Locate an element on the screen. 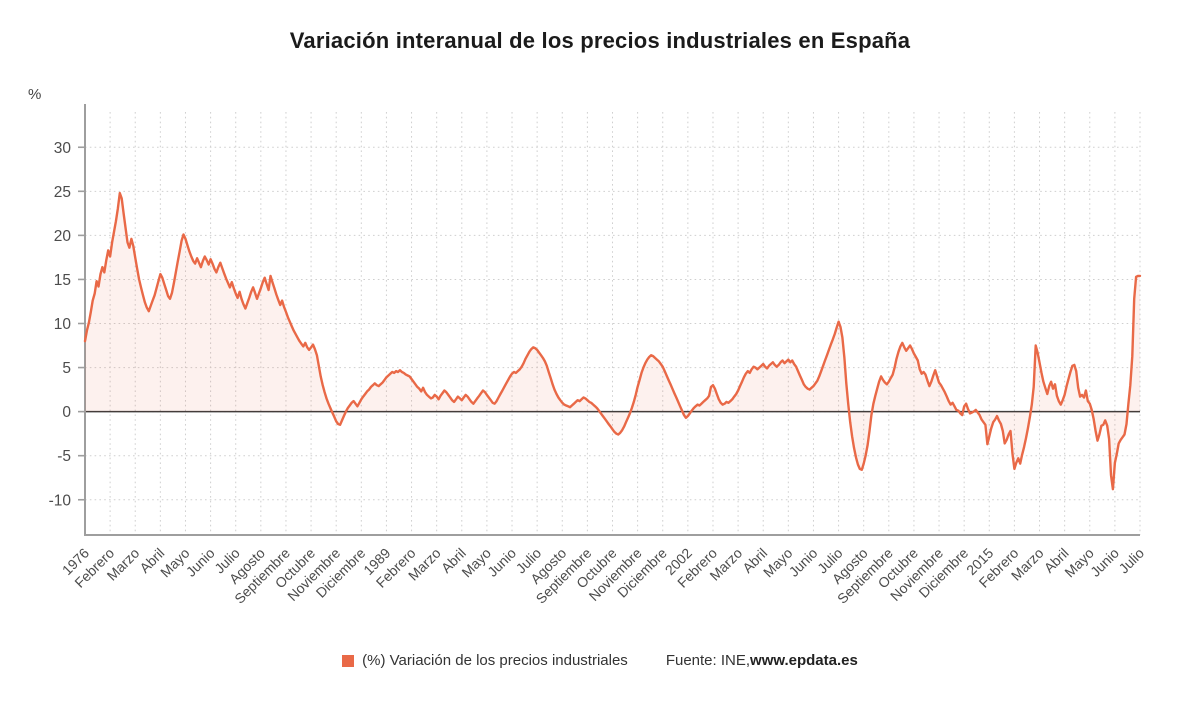  y-tick-label: 15 is located at coordinates (62, 280).